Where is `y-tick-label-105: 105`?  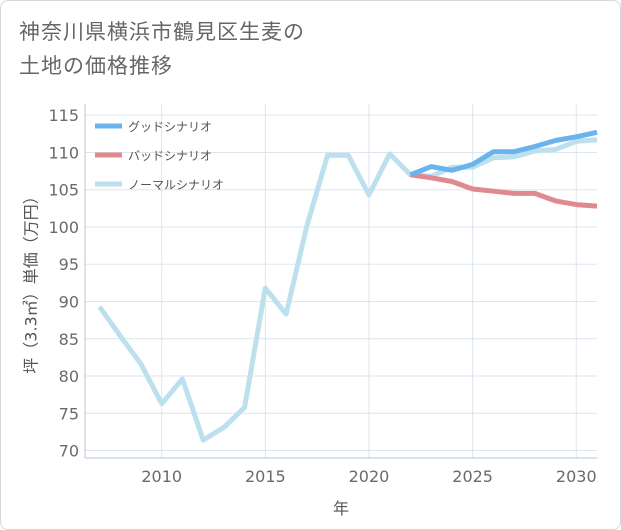 y-tick-label-105: 105 is located at coordinates (63, 190).